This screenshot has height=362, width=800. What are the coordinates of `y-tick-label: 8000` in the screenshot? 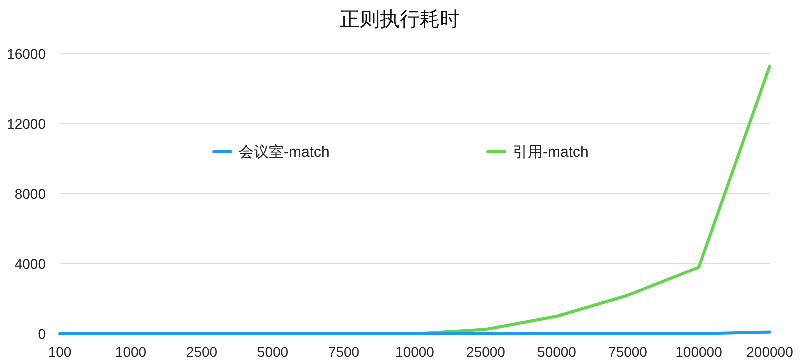 It's located at (30, 194).